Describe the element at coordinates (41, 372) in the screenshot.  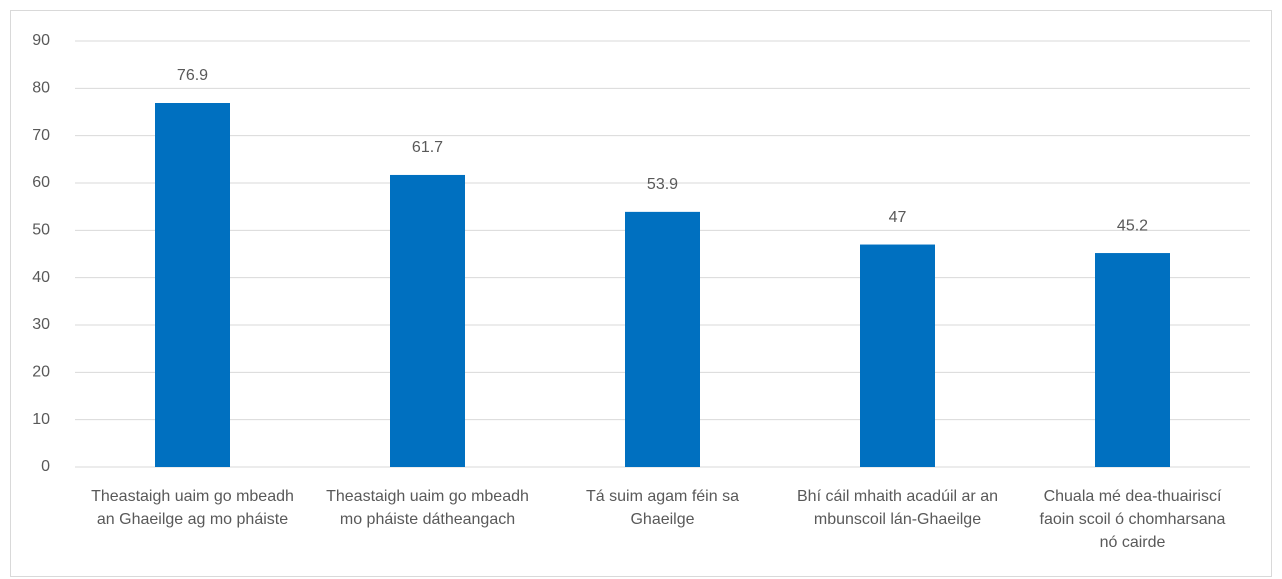
I see `y-tick-label: 20` at that location.